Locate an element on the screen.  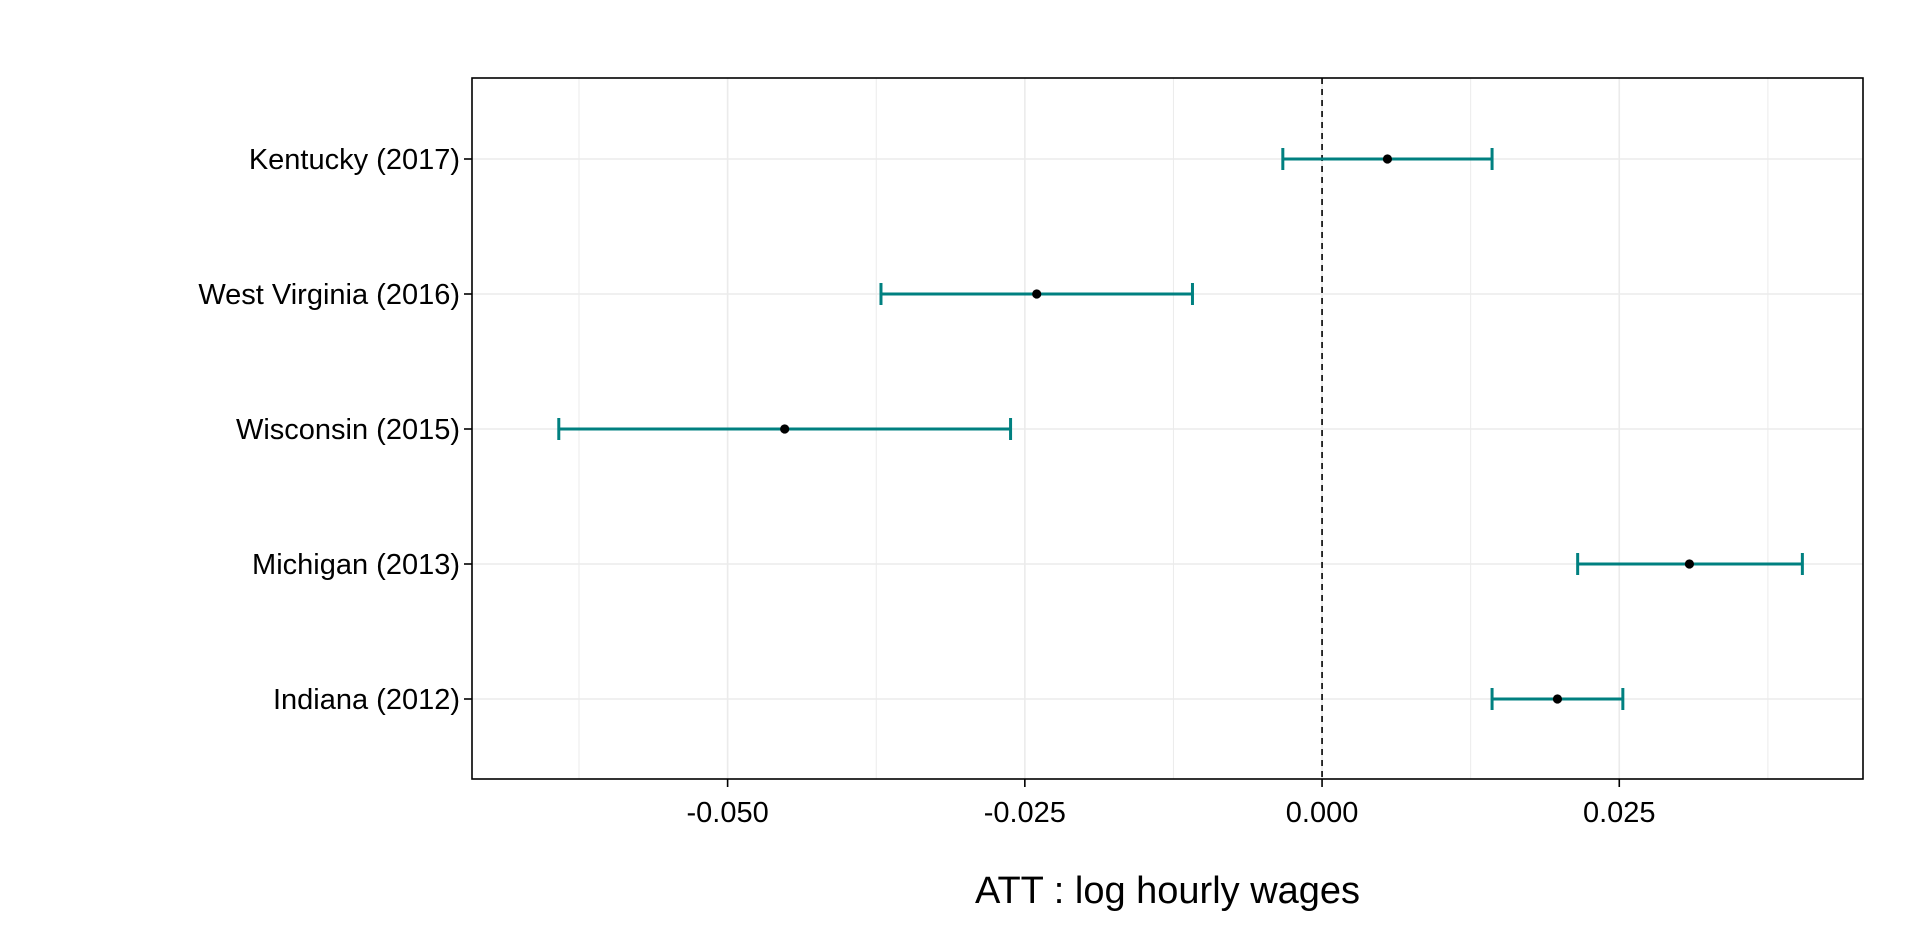
x-tick-label: 0.000 is located at coordinates (1322, 813).